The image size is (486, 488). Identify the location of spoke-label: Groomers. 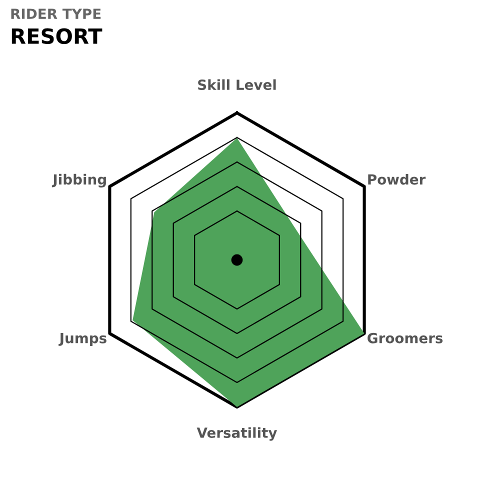
(405, 338).